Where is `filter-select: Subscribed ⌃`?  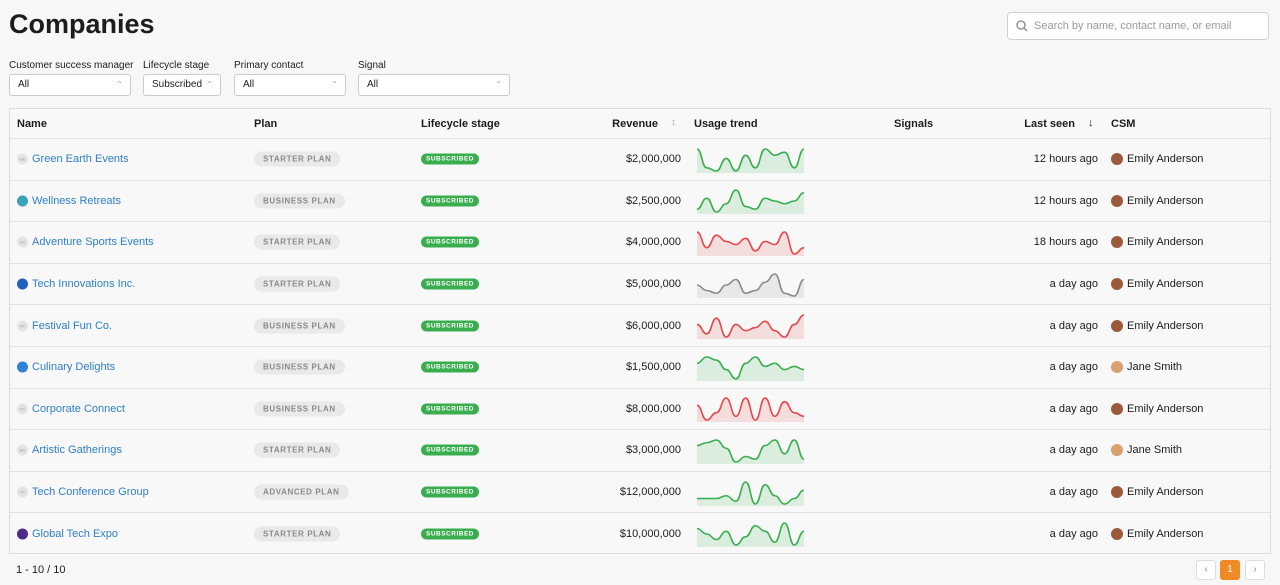 filter-select: Subscribed ⌃ is located at coordinates (182, 85).